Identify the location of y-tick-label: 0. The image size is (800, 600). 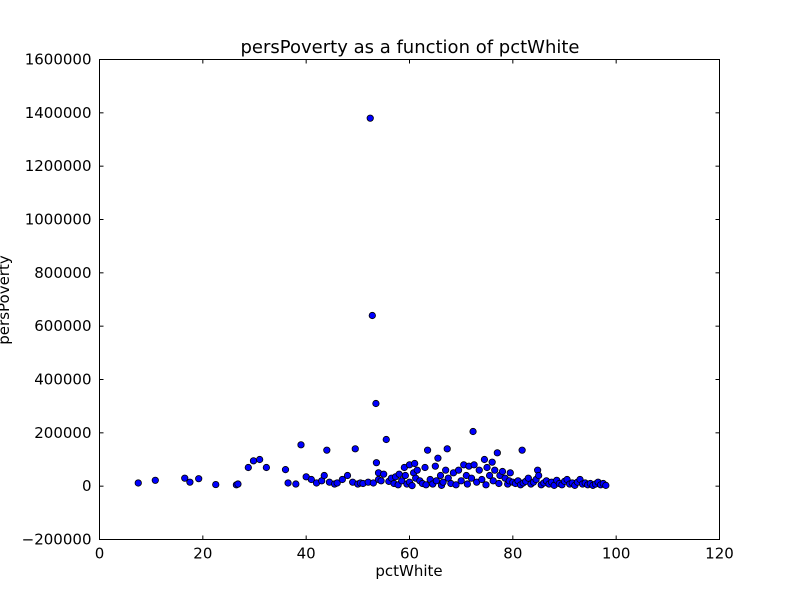
(87, 486).